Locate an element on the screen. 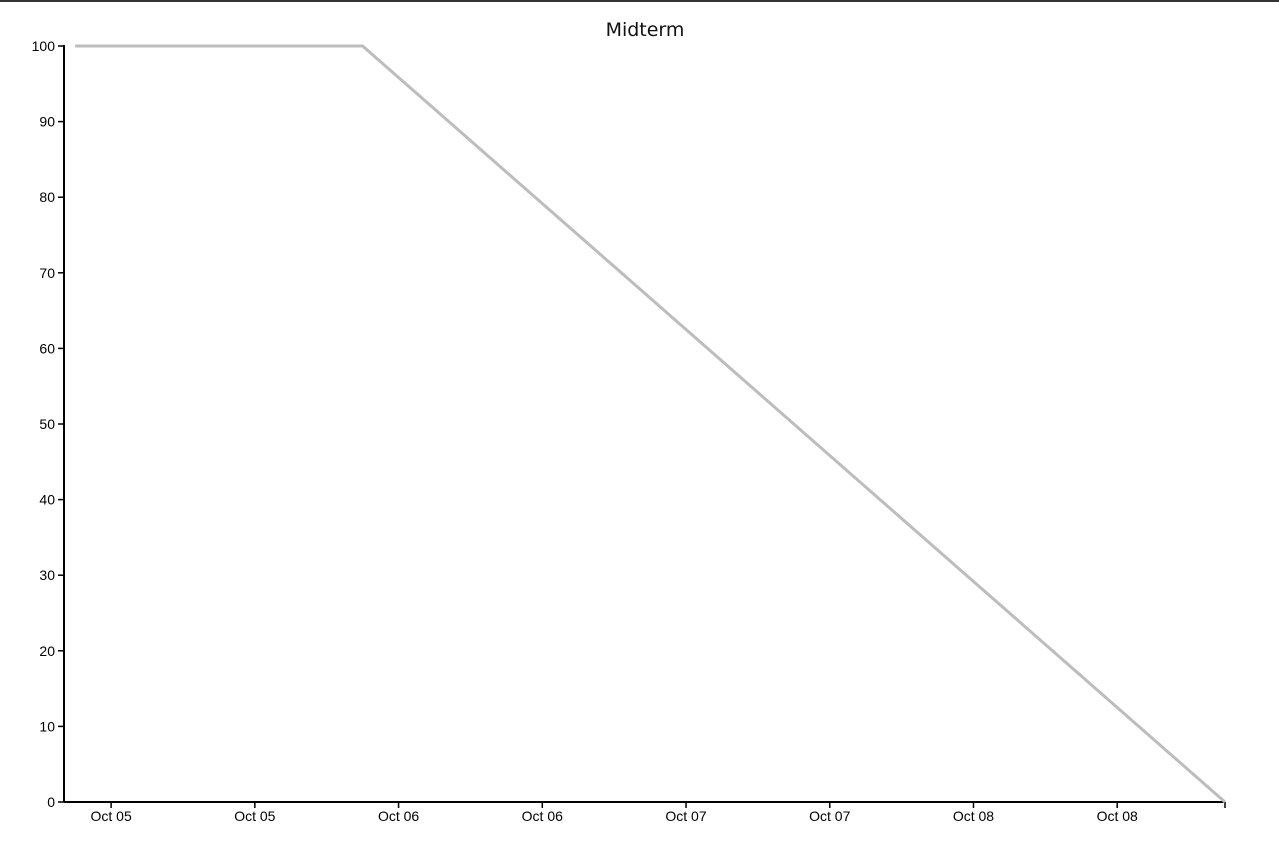  y-tick-label: 10 is located at coordinates (47, 726).